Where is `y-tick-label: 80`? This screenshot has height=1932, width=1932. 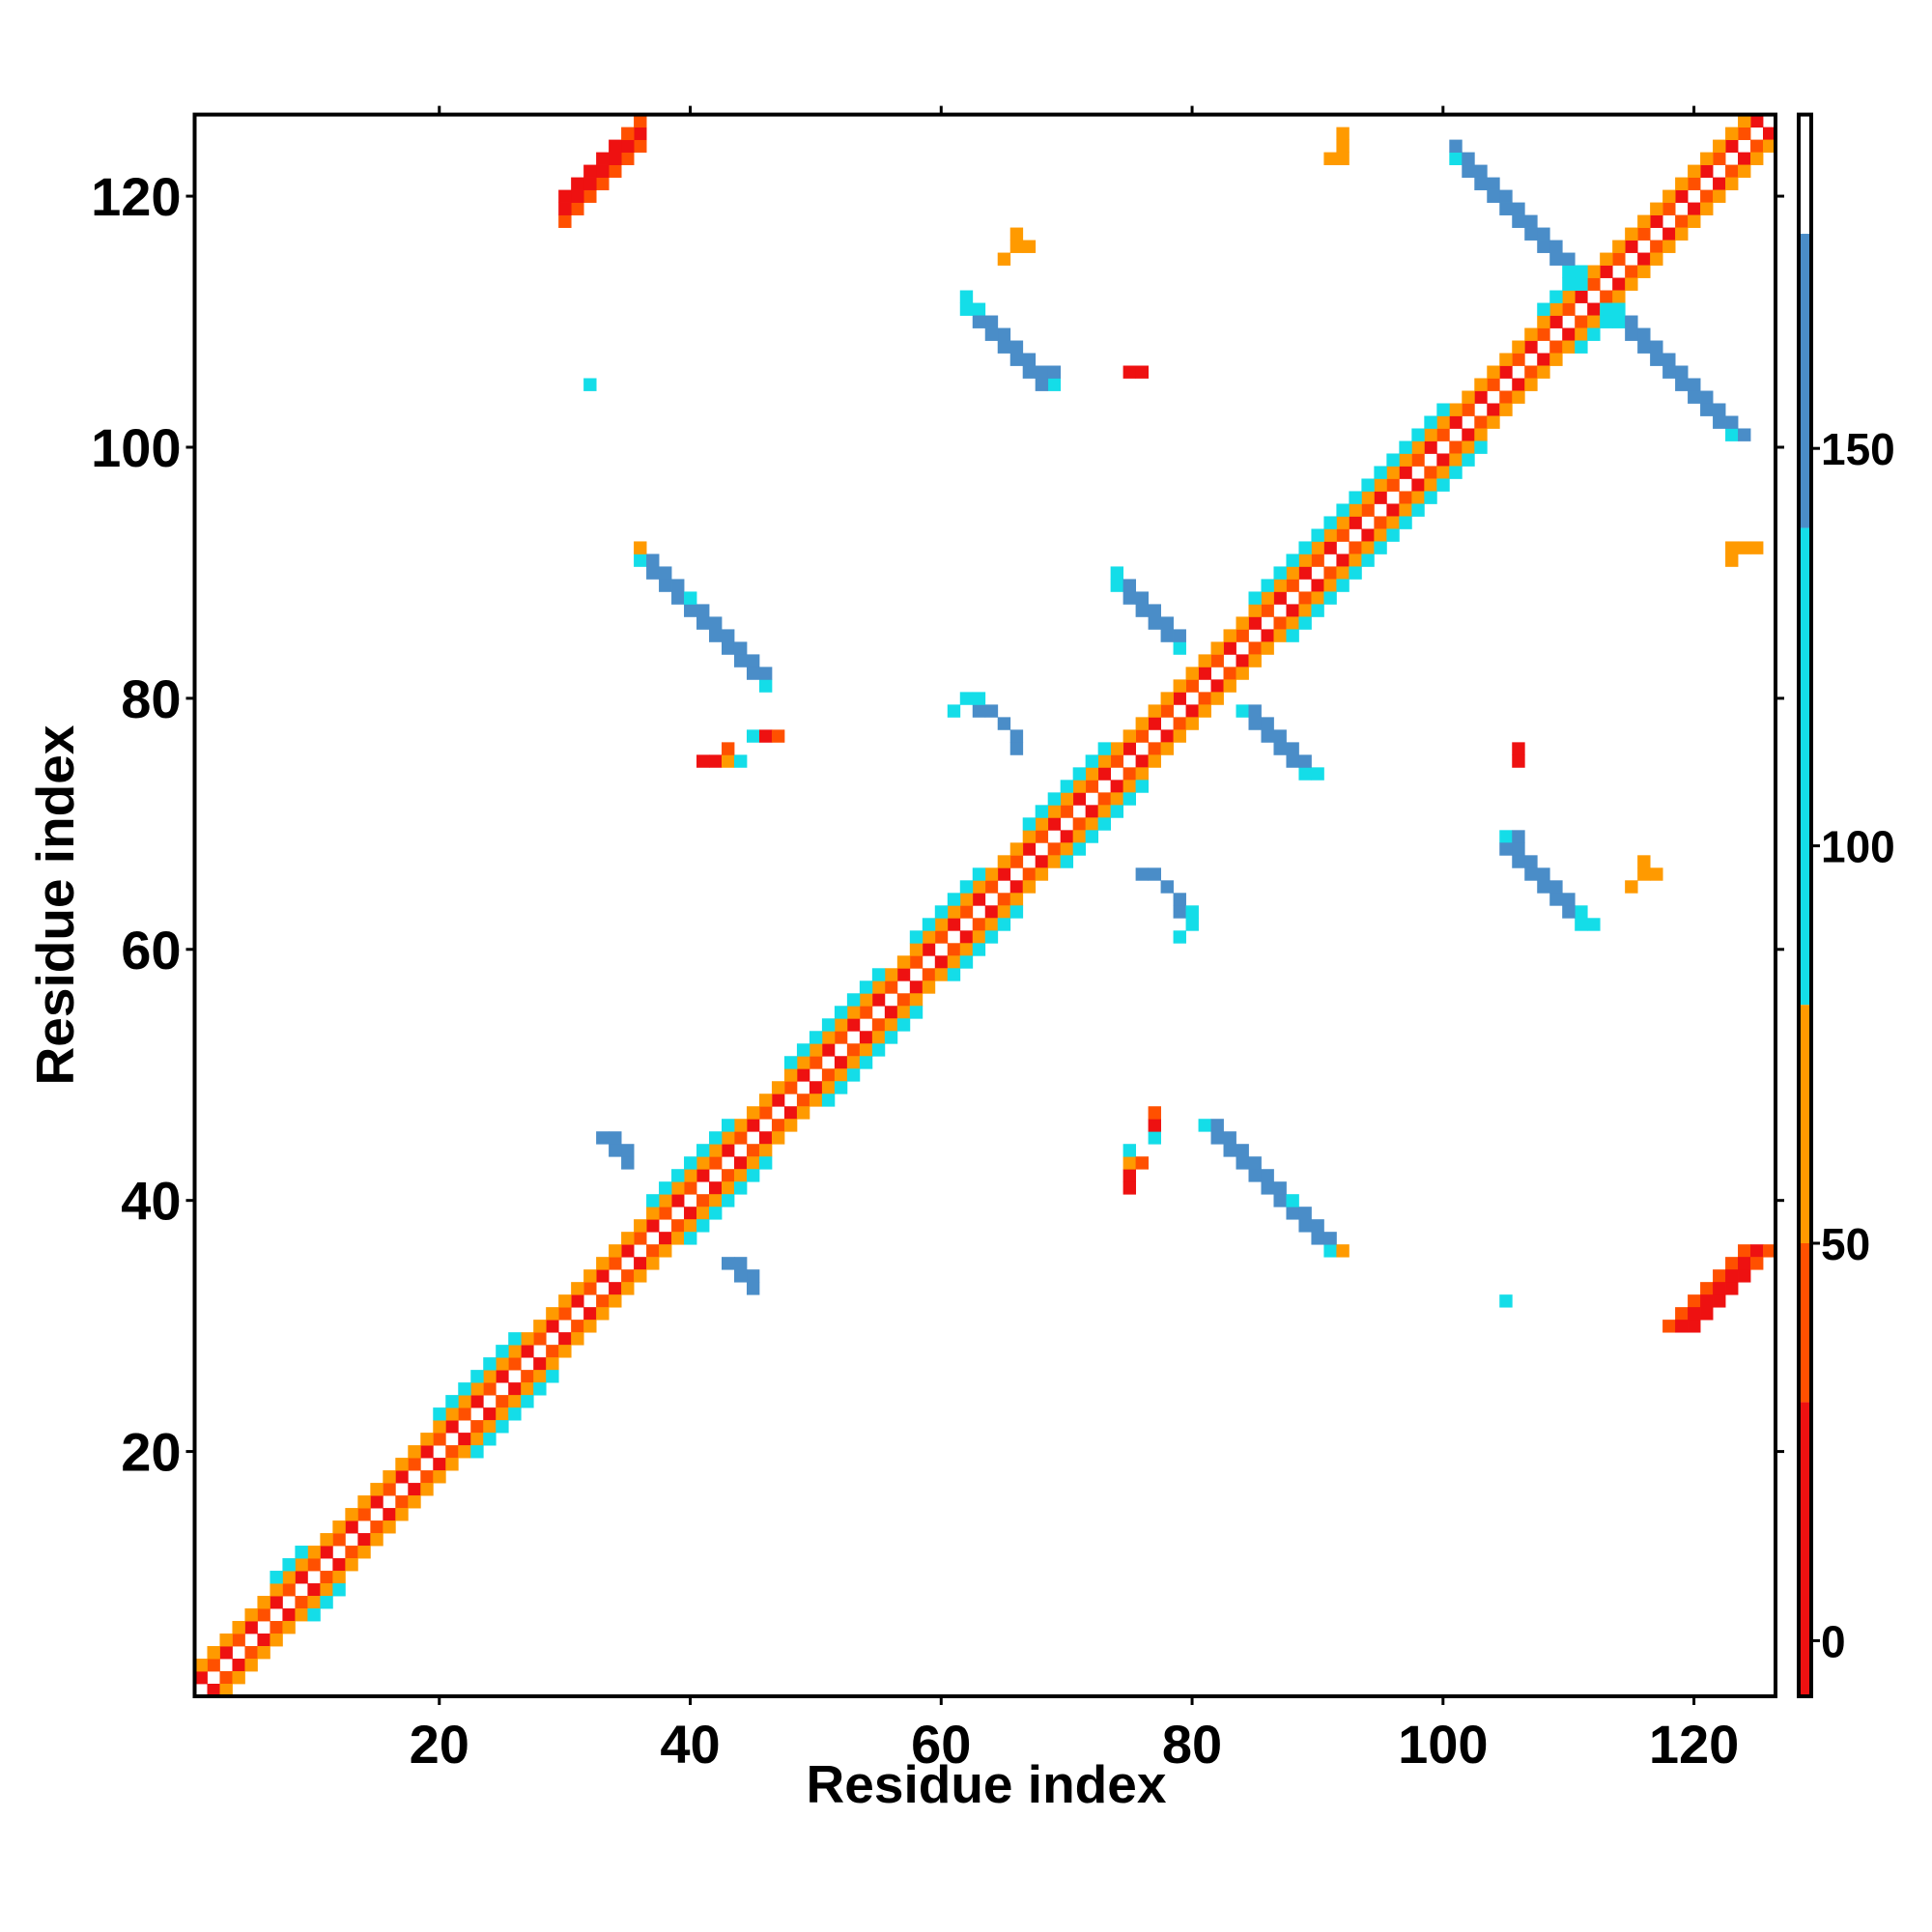 y-tick-label: 80 is located at coordinates (151, 698).